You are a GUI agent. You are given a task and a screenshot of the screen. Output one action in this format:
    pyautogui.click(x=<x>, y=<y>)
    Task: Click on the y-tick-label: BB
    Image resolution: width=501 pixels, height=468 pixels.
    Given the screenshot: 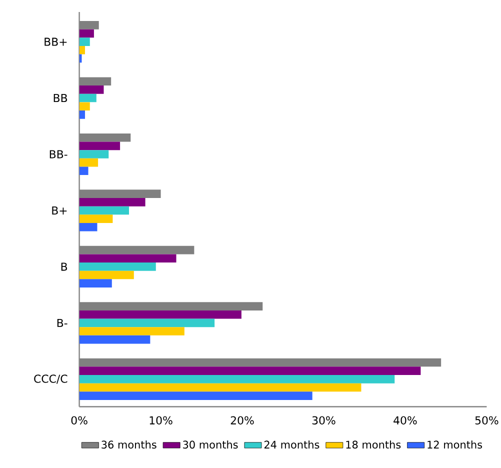 What is the action you would take?
    pyautogui.click(x=61, y=98)
    